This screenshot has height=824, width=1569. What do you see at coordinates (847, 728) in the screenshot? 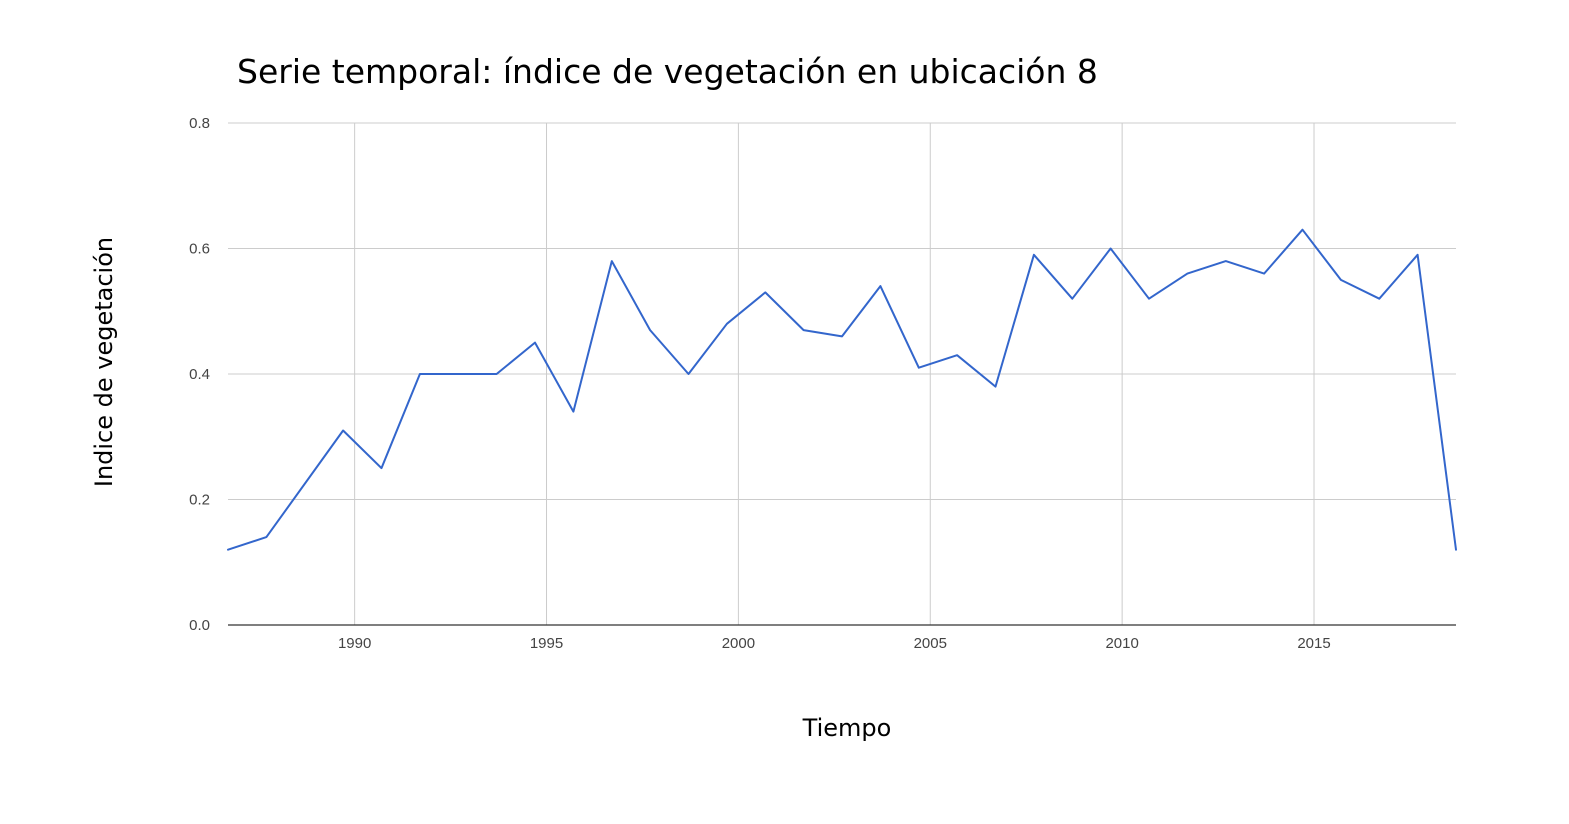
I see `x-axis-label: Tiempo` at bounding box center [847, 728].